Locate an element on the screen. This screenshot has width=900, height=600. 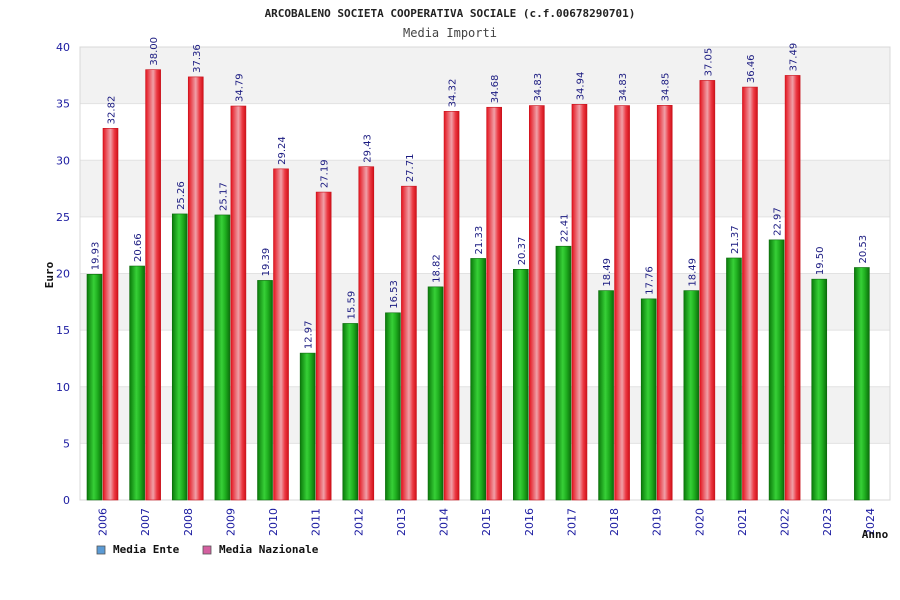
bar-media-ente-2016 is located at coordinates (521, 385).